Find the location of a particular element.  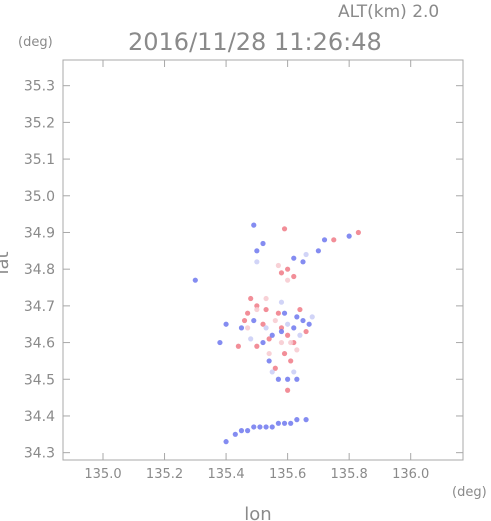

x-tick-label: 136.0 is located at coordinates (410, 474).